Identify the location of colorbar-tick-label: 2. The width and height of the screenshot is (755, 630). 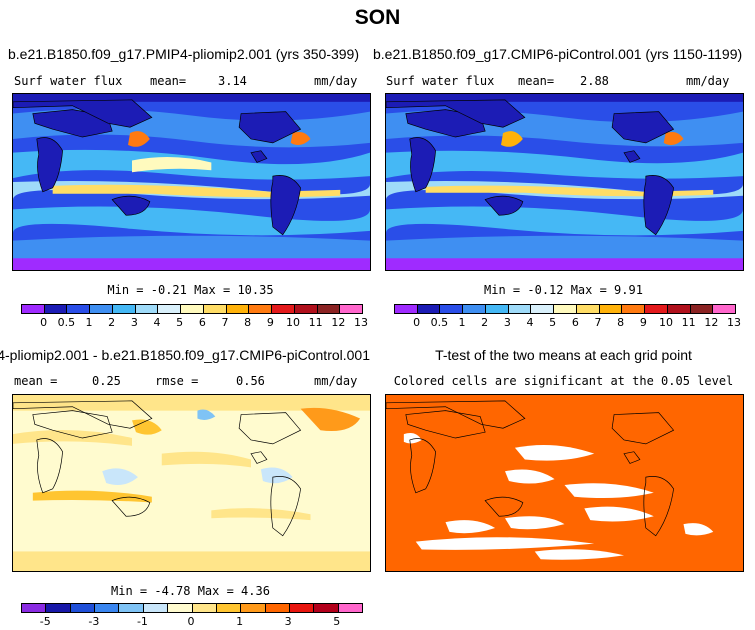
(112, 322).